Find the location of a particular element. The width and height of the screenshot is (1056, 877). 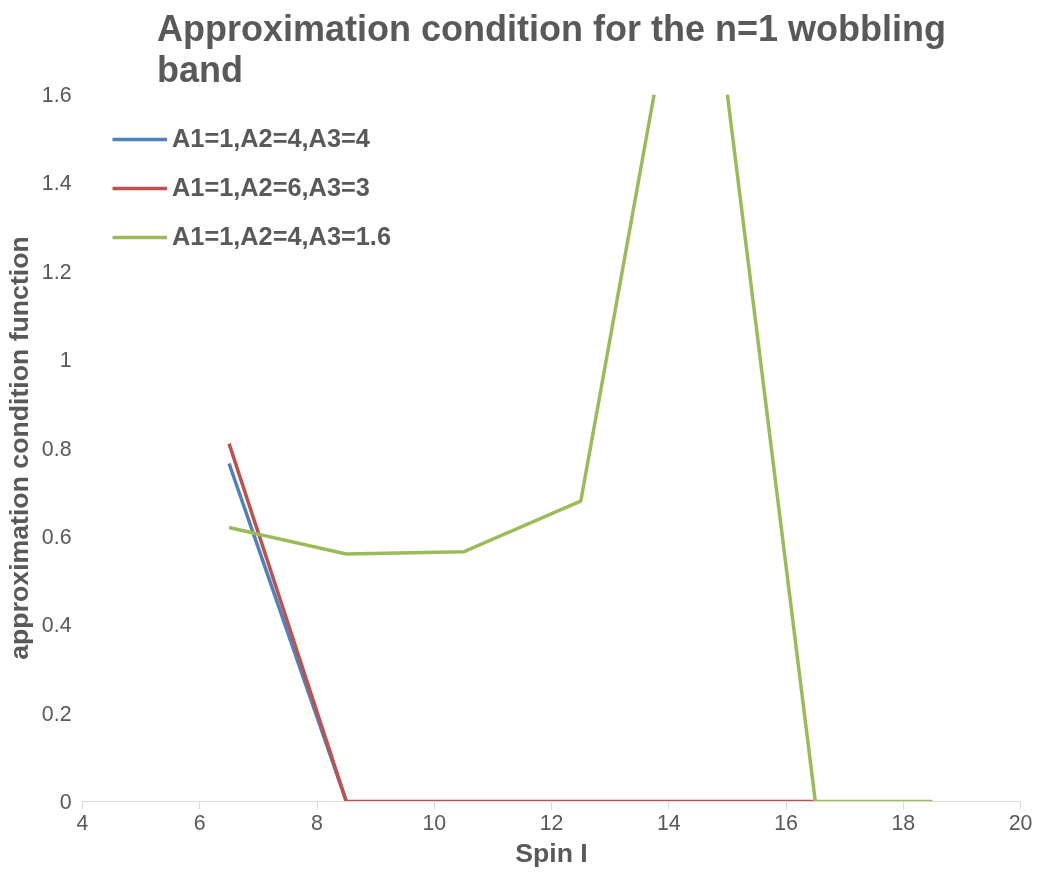

x-tick-label: 14 is located at coordinates (668, 822).